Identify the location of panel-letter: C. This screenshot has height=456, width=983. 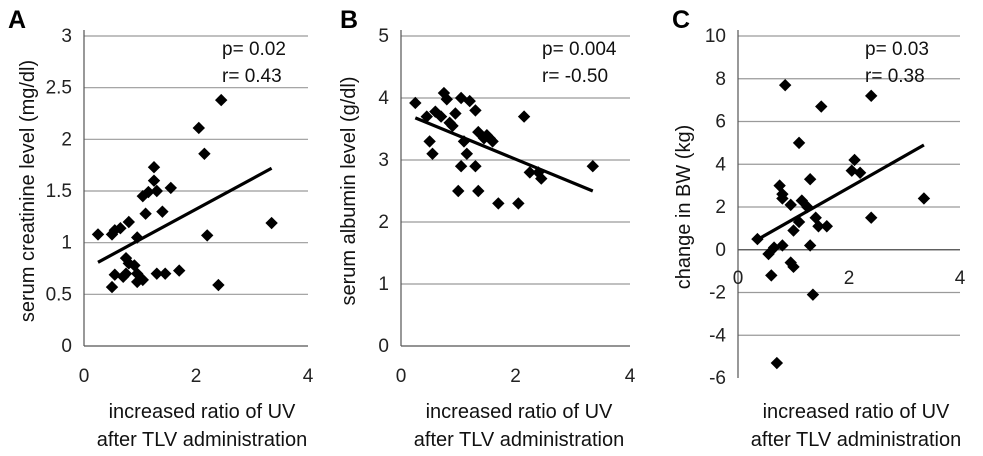
(681, 20).